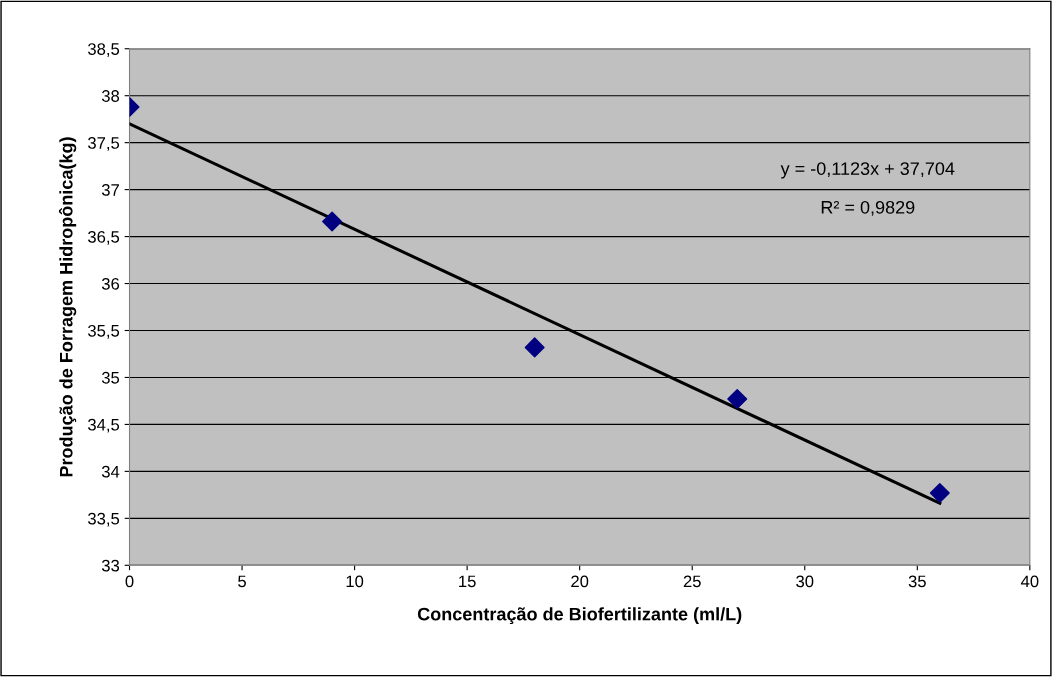 The height and width of the screenshot is (677, 1053). What do you see at coordinates (110, 377) in the screenshot?
I see `y-tick-label: 35` at bounding box center [110, 377].